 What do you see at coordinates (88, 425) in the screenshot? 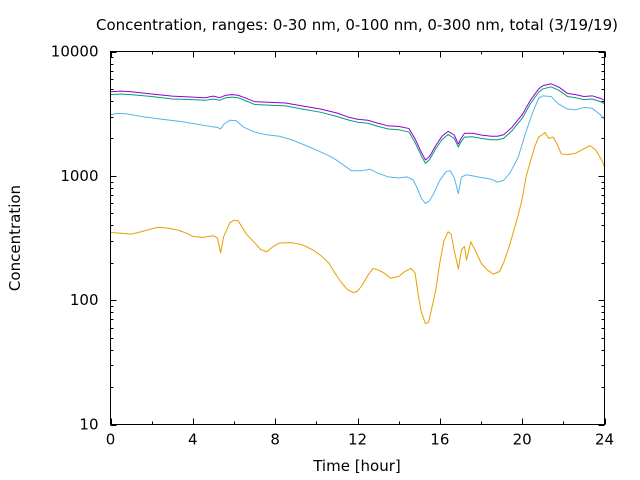
I see `y-tick-label: 10` at bounding box center [88, 425].